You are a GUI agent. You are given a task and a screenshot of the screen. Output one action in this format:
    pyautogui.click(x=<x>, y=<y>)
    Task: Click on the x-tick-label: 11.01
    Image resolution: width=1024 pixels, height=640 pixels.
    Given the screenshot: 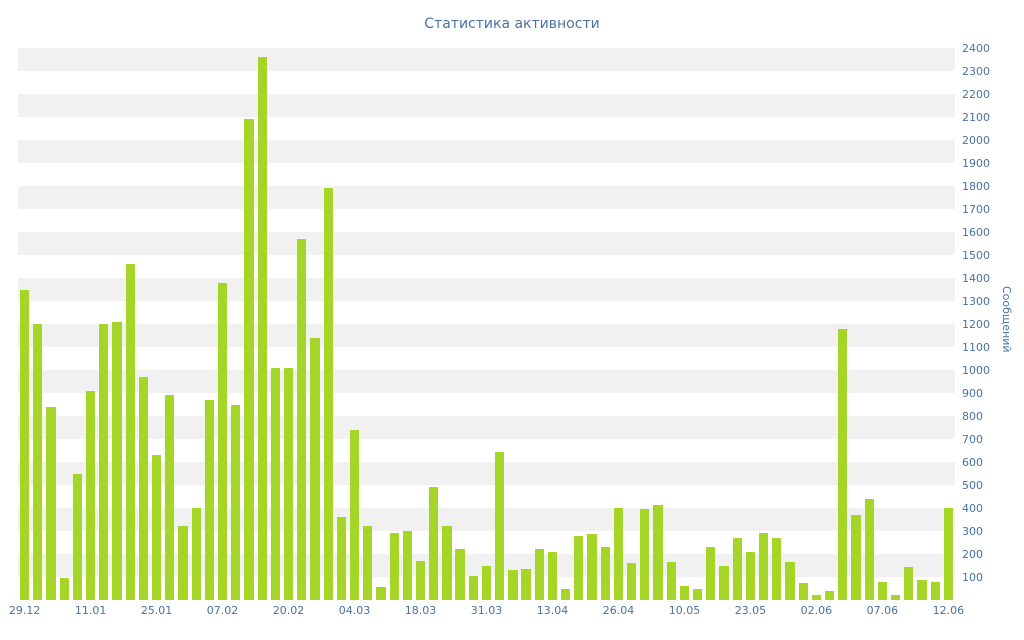 What is the action you would take?
    pyautogui.click(x=90, y=610)
    